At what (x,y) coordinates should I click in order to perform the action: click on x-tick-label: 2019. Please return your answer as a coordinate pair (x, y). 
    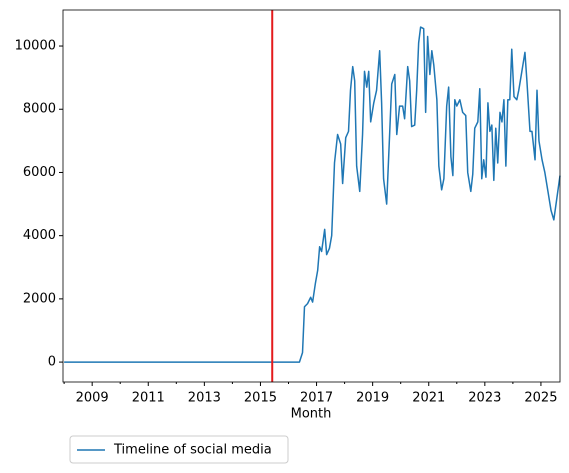
    Looking at the image, I should click on (372, 398).